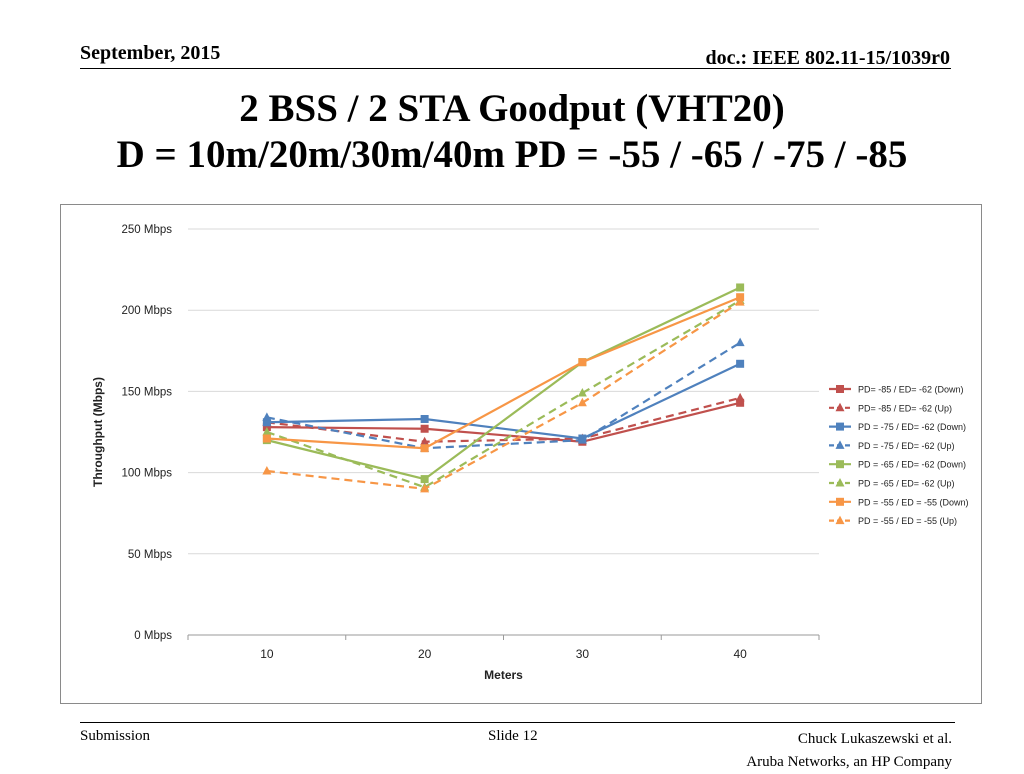  What do you see at coordinates (906, 484) in the screenshot?
I see `legend-label-6: PD = -65 / ED= -62 (Up)` at bounding box center [906, 484].